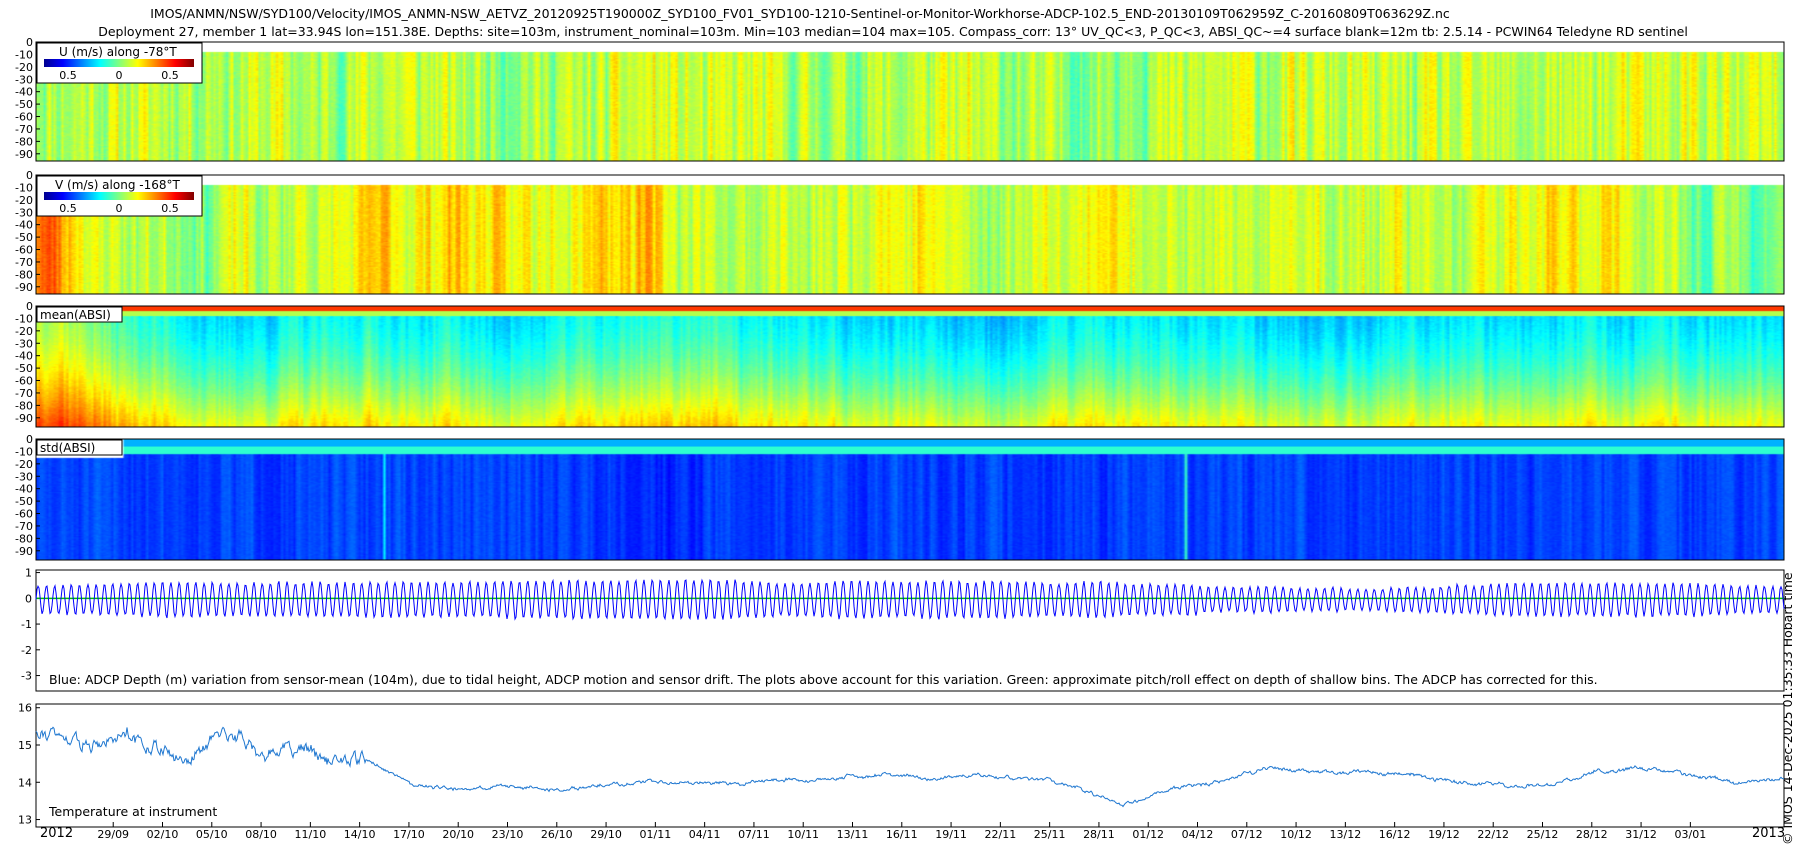 This screenshot has width=1800, height=850. What do you see at coordinates (26, 650) in the screenshot?
I see `depth-y-tick-label: -2` at bounding box center [26, 650].